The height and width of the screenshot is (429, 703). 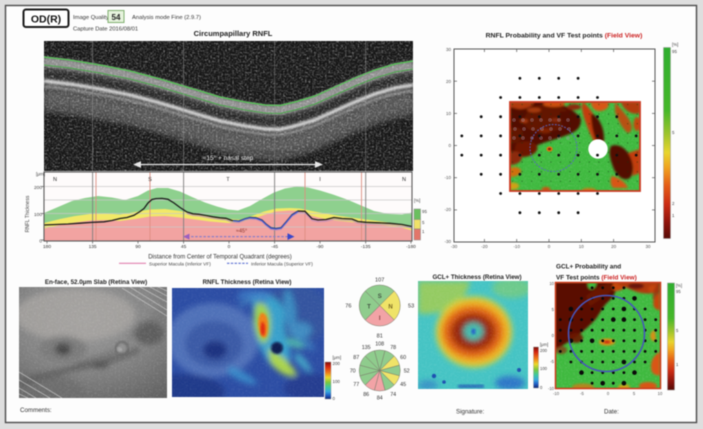 What do you see at coordinates (138, 247) in the screenshot?
I see `svg-text: 90` at bounding box center [138, 247].